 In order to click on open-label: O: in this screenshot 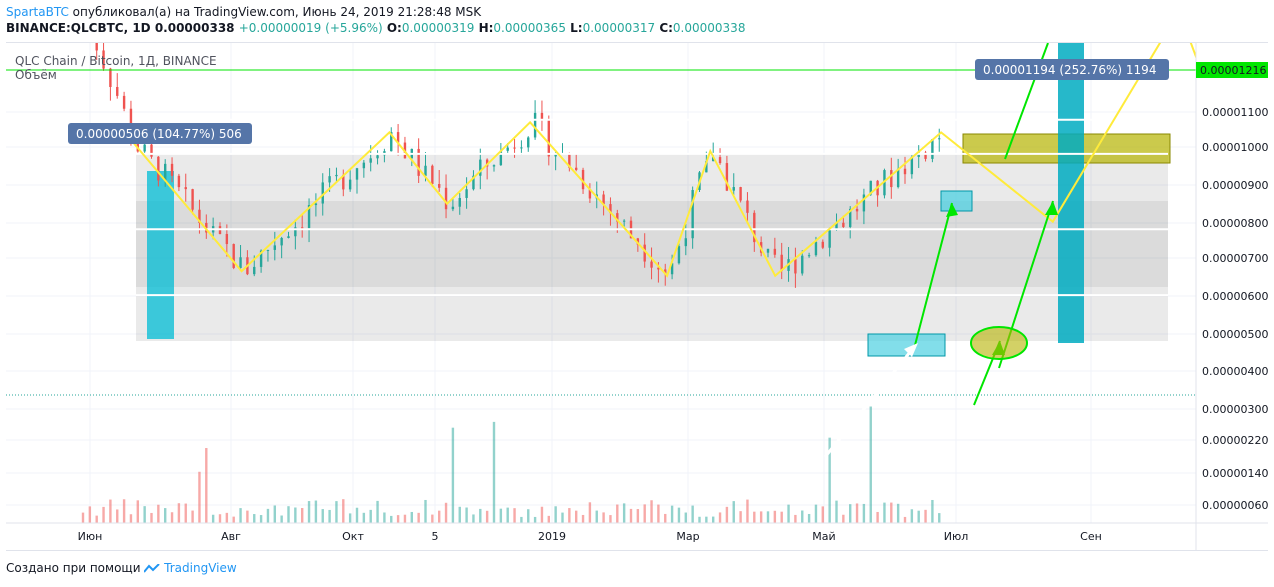, I will do `click(394, 28)`.